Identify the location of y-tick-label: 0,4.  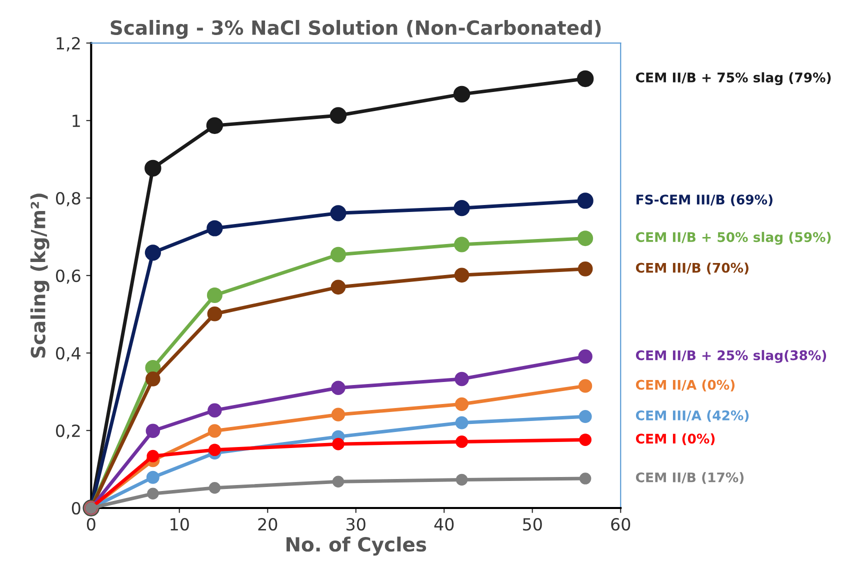
(68, 354).